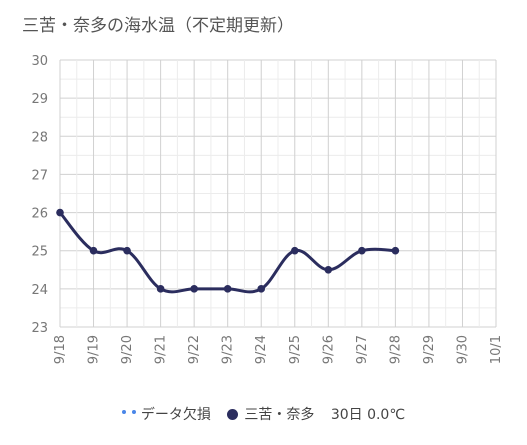 The height and width of the screenshot is (445, 527). What do you see at coordinates (279, 415) in the screenshot?
I see `legend-label-series: 三苦・奈多` at bounding box center [279, 415].